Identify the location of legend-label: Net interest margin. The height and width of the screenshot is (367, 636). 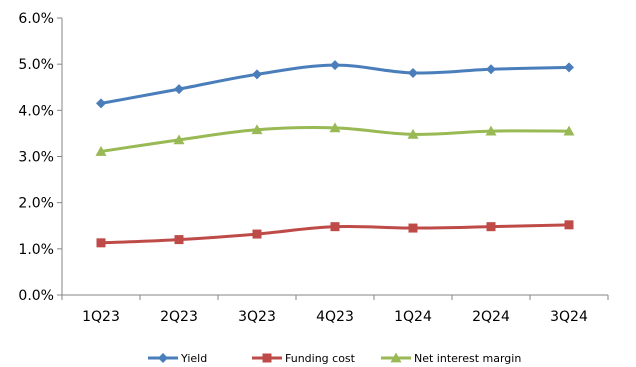
(467, 358).